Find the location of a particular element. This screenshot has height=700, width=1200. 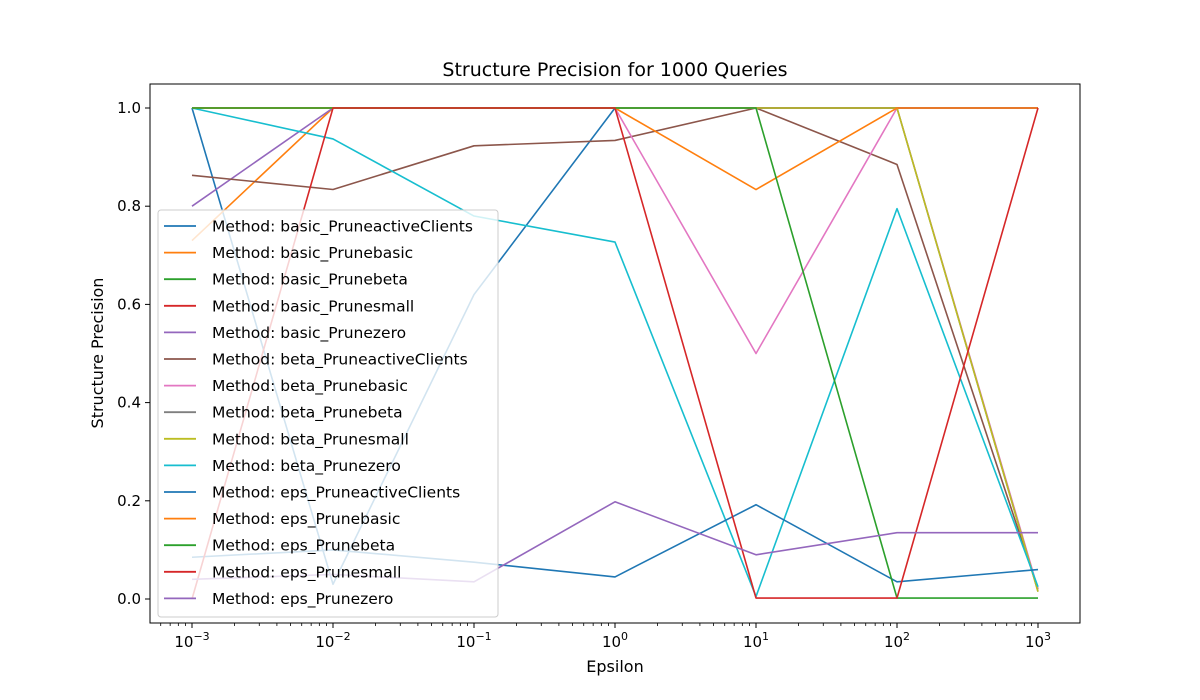

y-tick-label: 0.0 is located at coordinates (129, 599).